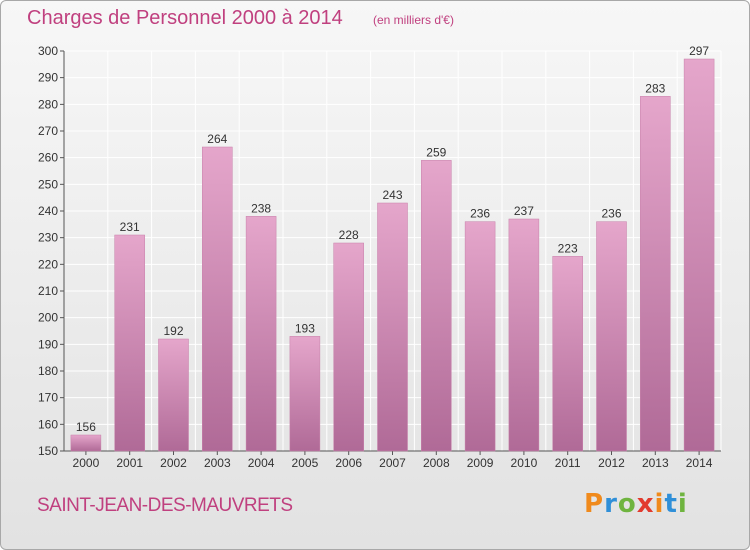 The height and width of the screenshot is (550, 750). What do you see at coordinates (48, 371) in the screenshot?
I see `y-tick-label: 180` at bounding box center [48, 371].